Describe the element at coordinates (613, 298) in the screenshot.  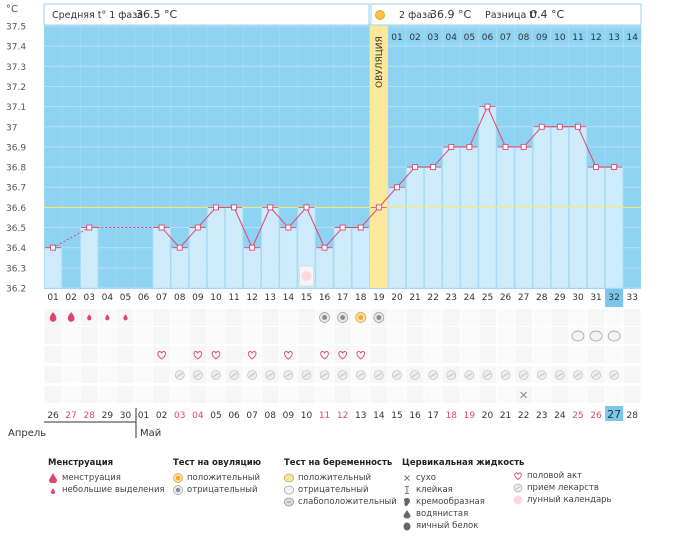
I see `cycle-day-label: 32` at that location.